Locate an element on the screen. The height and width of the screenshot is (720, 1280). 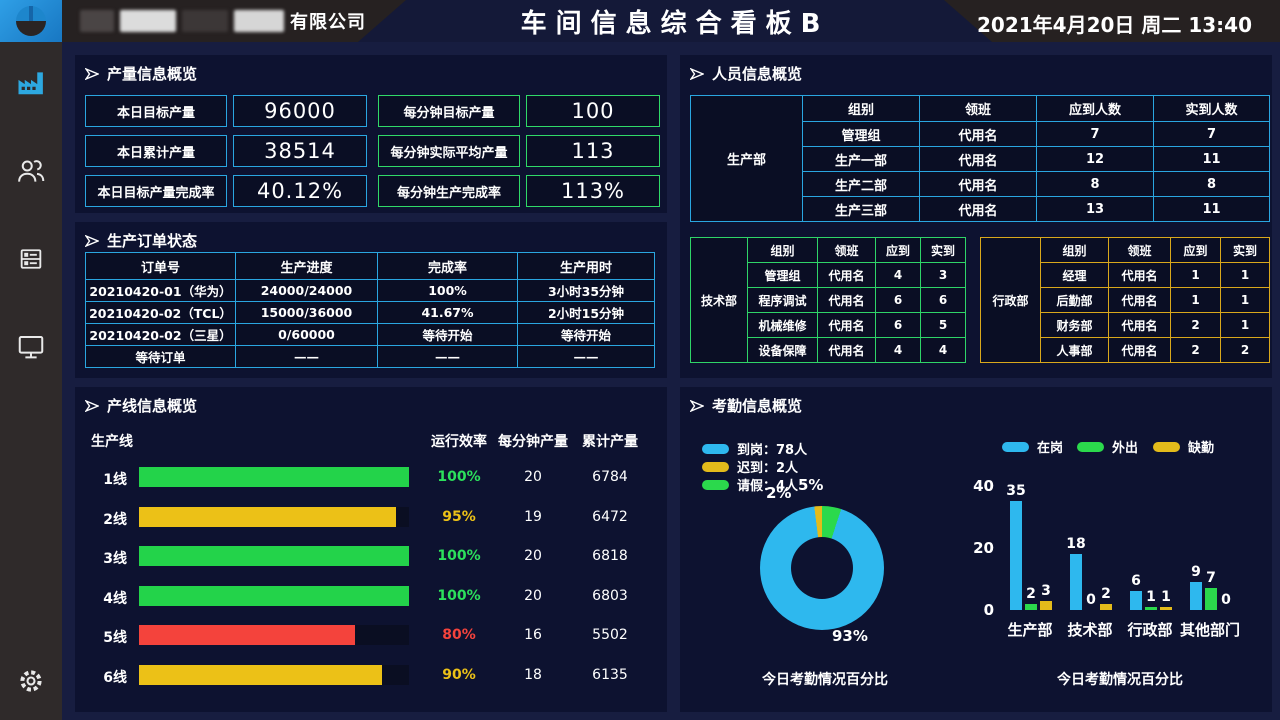
cell: 机械维修 is located at coordinates (782, 325).